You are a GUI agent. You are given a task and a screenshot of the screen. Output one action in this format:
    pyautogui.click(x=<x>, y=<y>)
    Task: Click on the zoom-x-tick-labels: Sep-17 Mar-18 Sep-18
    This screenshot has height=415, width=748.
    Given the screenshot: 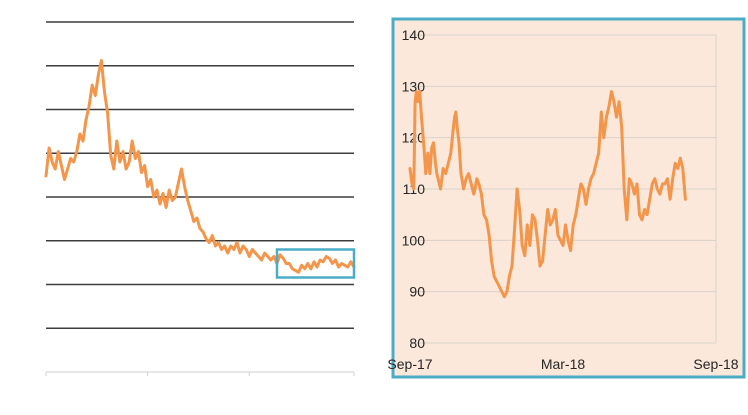 What is the action you would take?
    pyautogui.click(x=562, y=364)
    